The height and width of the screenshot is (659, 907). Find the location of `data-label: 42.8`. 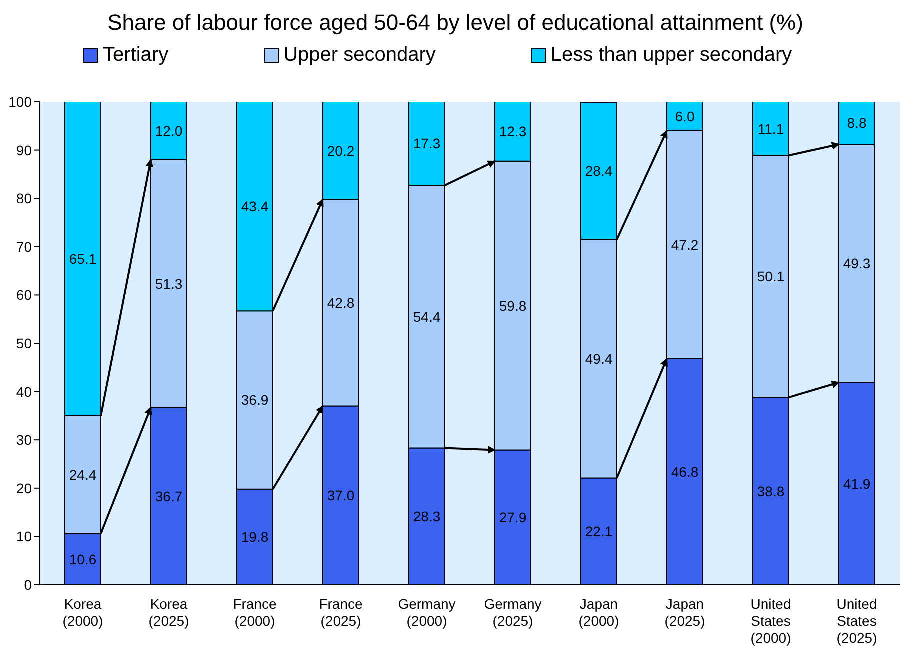

data-label: 42.8 is located at coordinates (341, 302).